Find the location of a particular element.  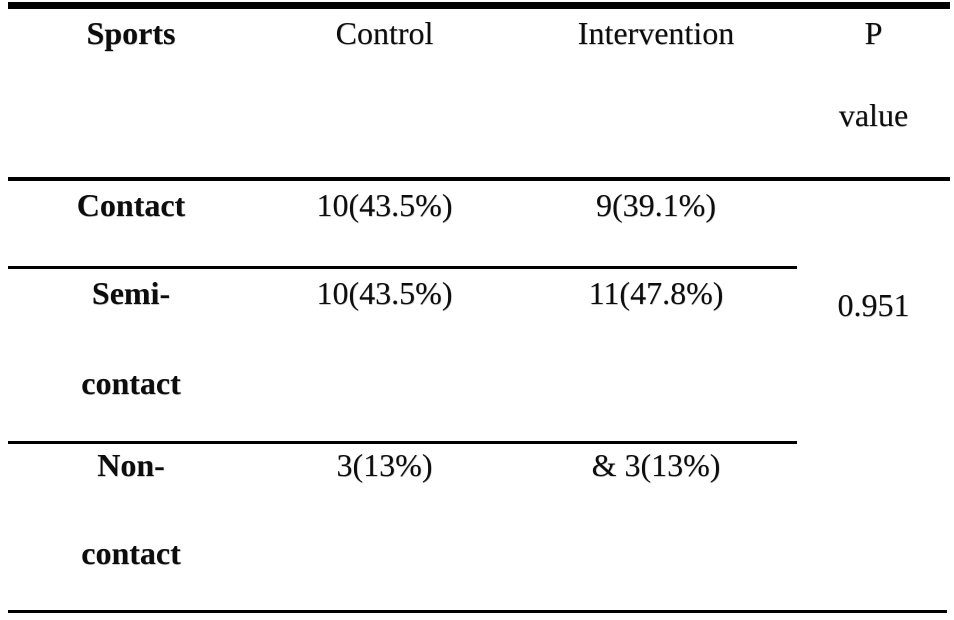

header-intervention-label: Intervention is located at coordinates (656, 33).